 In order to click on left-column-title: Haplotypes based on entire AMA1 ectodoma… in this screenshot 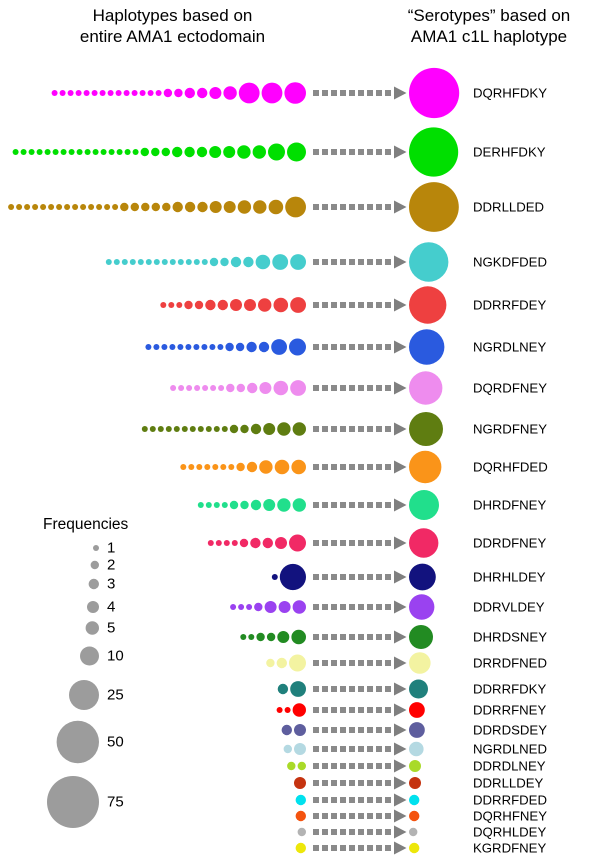, I will do `click(172, 26)`.